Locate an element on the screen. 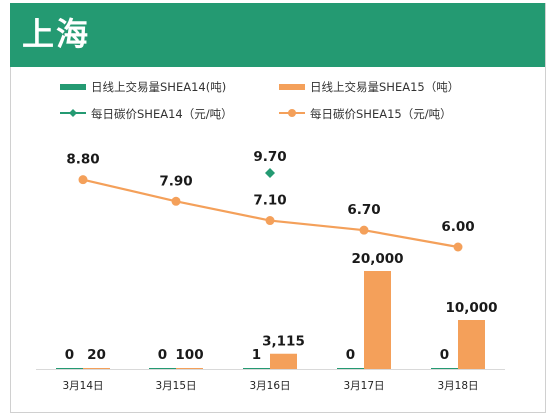 The width and height of the screenshot is (549, 414). x-tick-label: 3月16日 is located at coordinates (269, 386).